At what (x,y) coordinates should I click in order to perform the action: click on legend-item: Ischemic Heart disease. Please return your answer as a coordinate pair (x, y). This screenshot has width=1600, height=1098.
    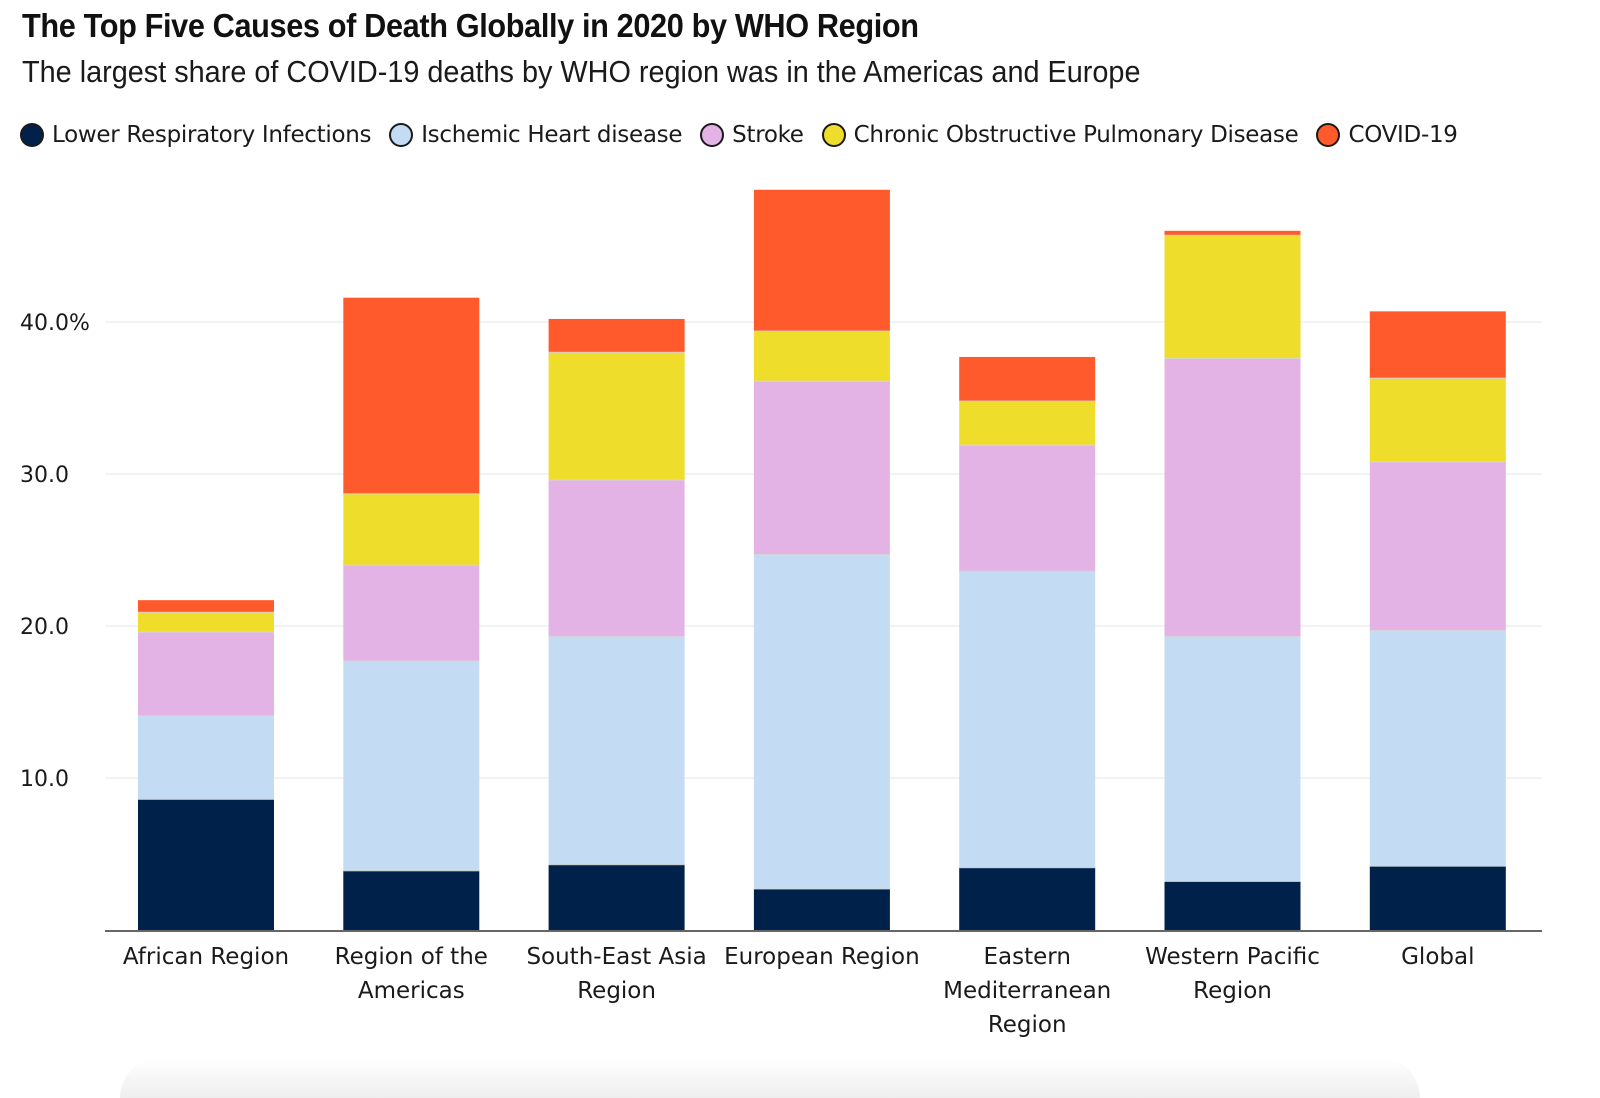
    Looking at the image, I should click on (535, 135).